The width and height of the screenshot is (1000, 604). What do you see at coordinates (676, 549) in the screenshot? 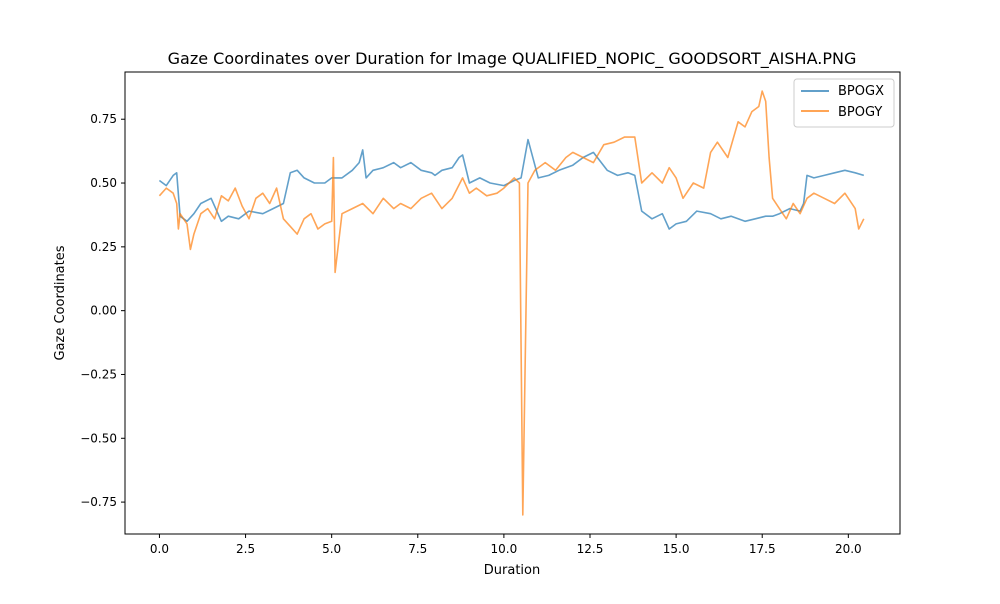
I see `x-tick-label: 15.0` at bounding box center [676, 549].